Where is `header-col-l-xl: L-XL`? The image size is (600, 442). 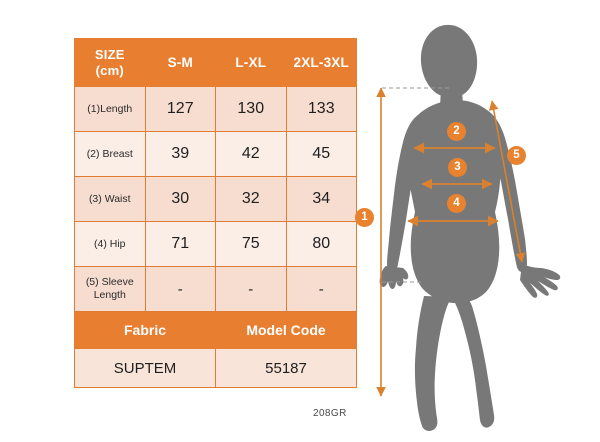
header-col-l-xl: L-XL is located at coordinates (251, 62).